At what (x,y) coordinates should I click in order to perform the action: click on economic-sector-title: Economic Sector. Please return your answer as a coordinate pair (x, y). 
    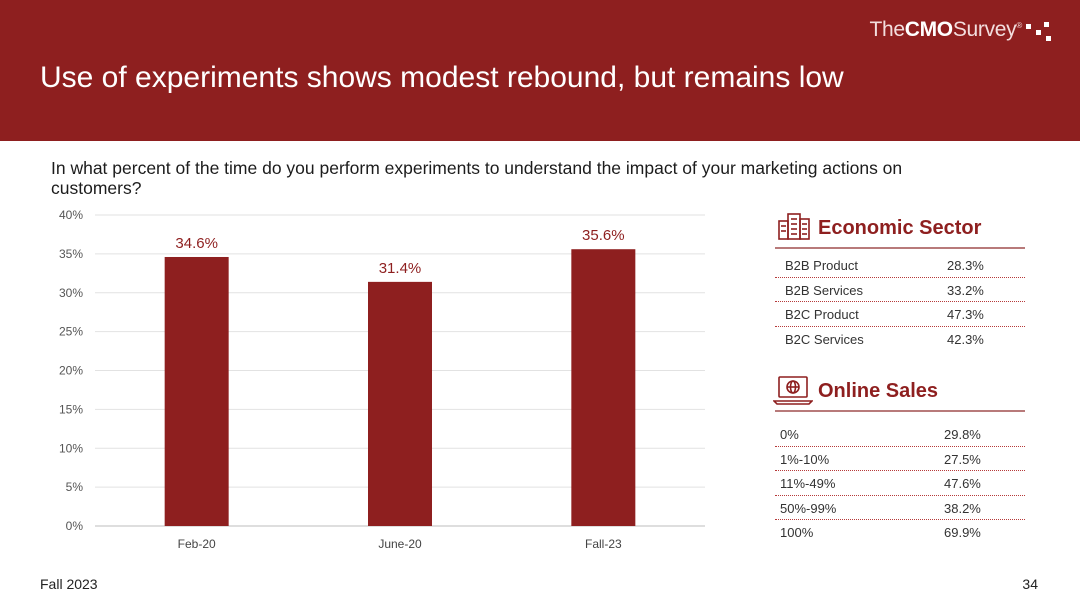
    Looking at the image, I should click on (900, 228).